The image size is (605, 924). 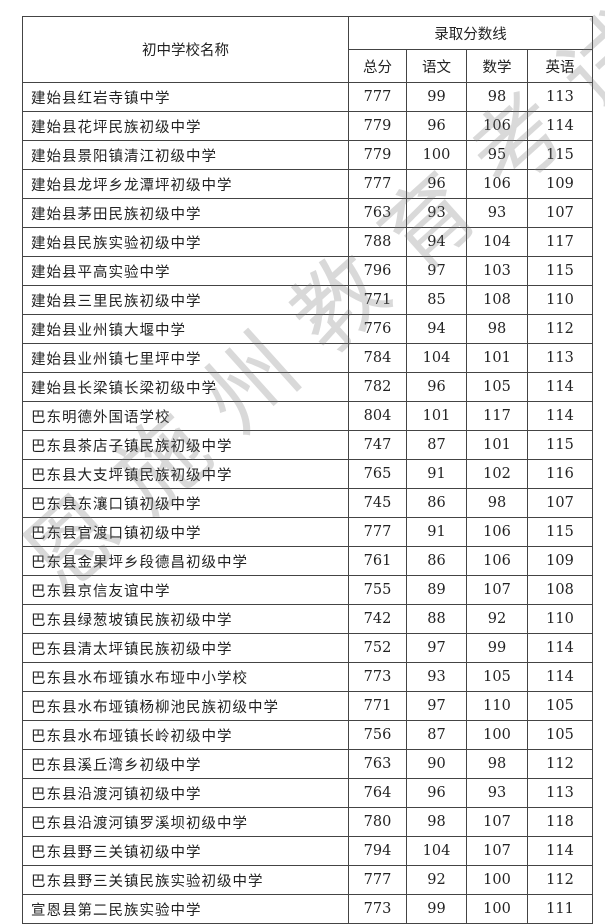 What do you see at coordinates (377, 300) in the screenshot?
I see `total-cell: 771` at bounding box center [377, 300].